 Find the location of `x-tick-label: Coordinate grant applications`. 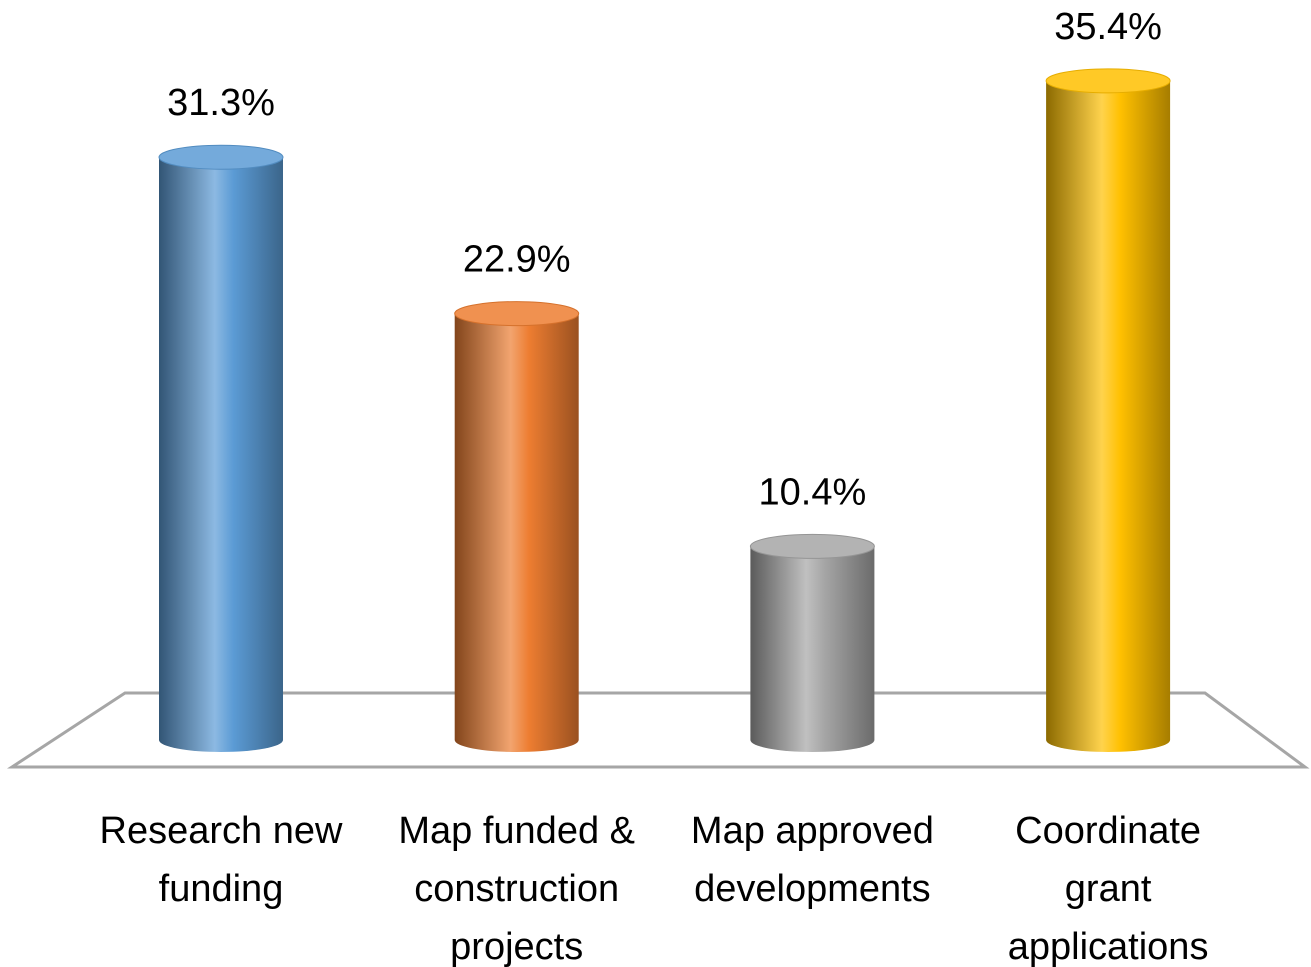

x-tick-label: Coordinate grant applications is located at coordinates (1108, 888).